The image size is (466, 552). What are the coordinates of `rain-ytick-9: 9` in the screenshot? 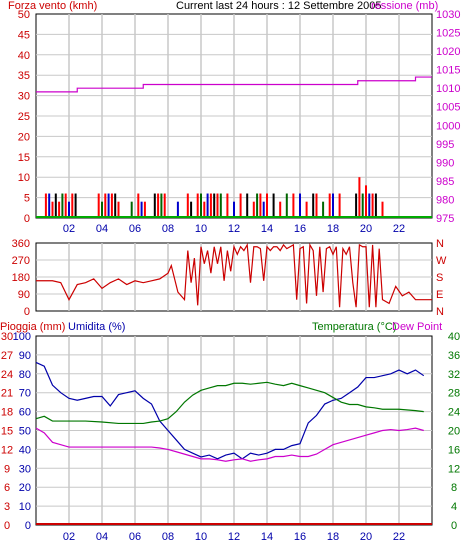 It's located at (7, 469).